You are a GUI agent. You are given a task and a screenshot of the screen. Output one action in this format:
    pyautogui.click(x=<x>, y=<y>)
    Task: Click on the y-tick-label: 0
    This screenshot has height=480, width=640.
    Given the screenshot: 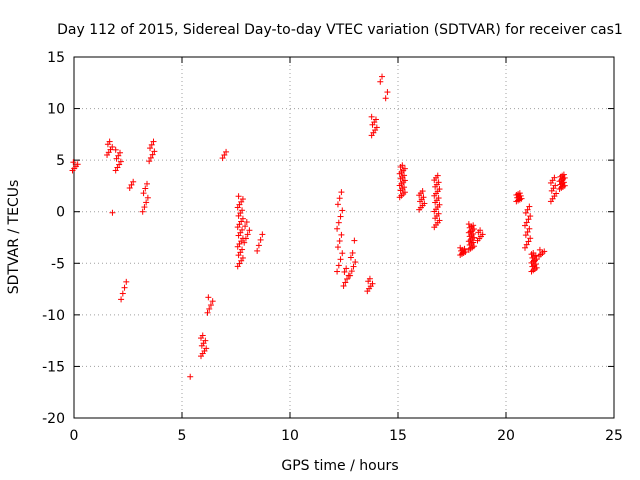 What is the action you would take?
    pyautogui.click(x=60, y=213)
    